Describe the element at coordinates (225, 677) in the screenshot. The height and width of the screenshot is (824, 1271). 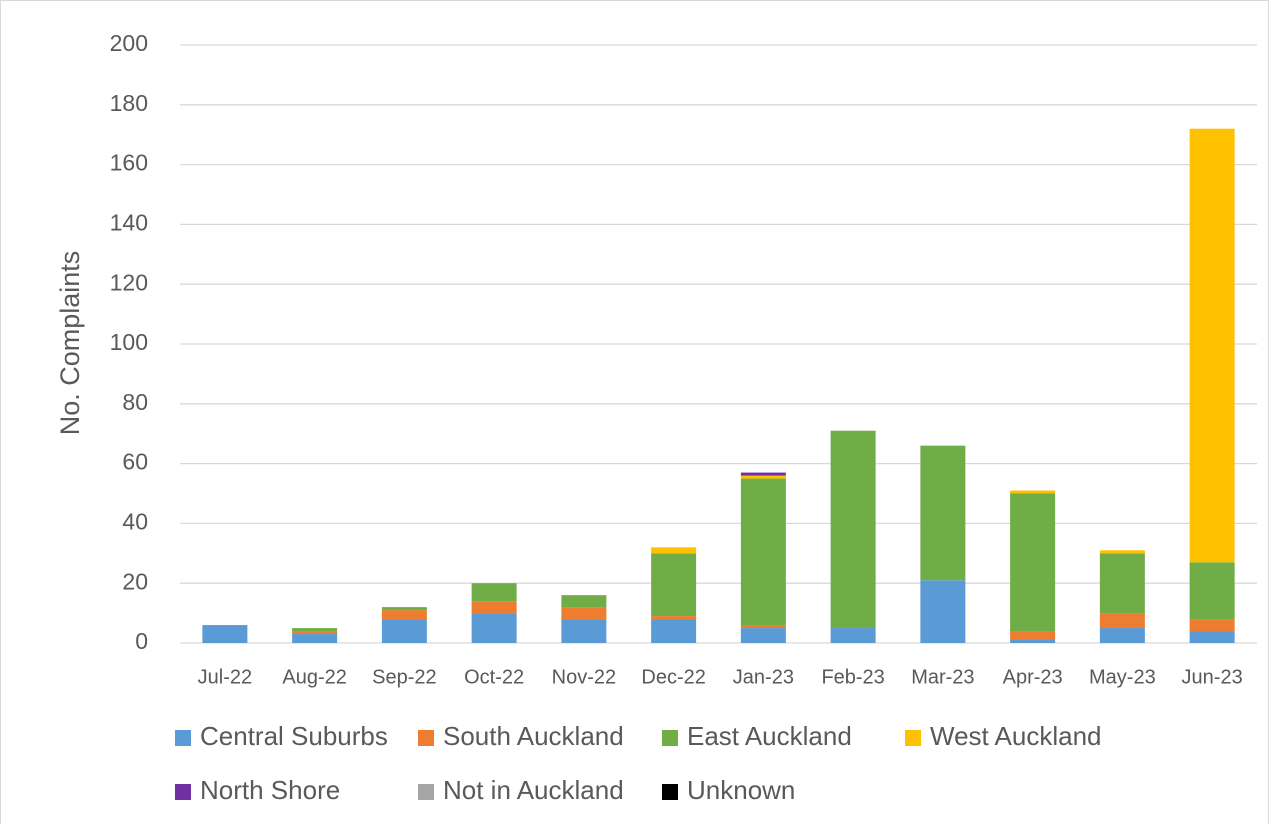
I see `x-tick-label: Jul-22` at that location.